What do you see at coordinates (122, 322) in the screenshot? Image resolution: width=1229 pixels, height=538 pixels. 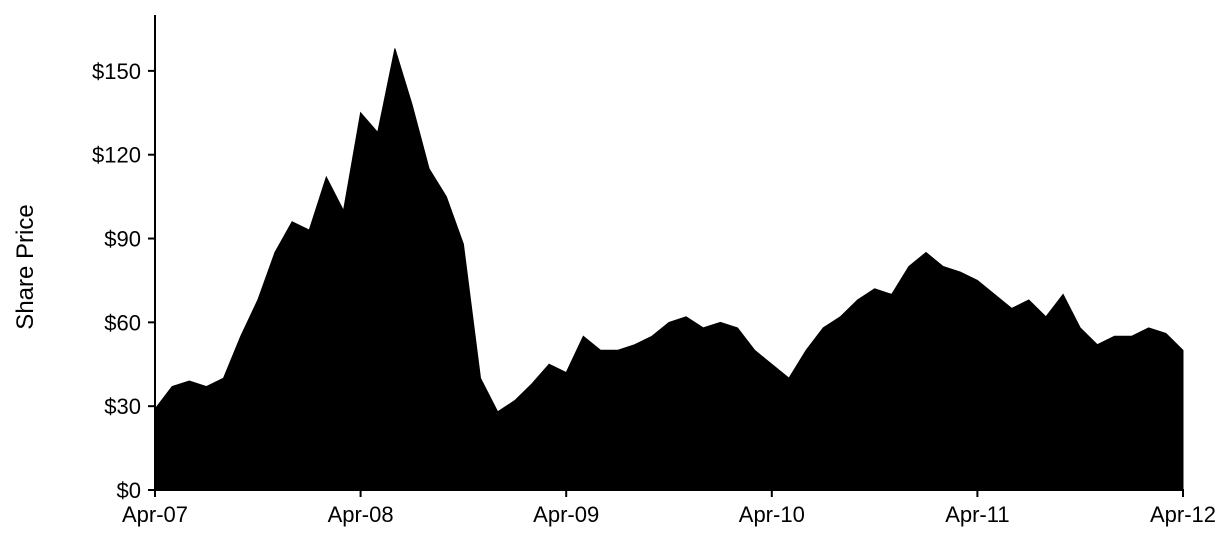 I see `y-tick-label: $60` at bounding box center [122, 322].